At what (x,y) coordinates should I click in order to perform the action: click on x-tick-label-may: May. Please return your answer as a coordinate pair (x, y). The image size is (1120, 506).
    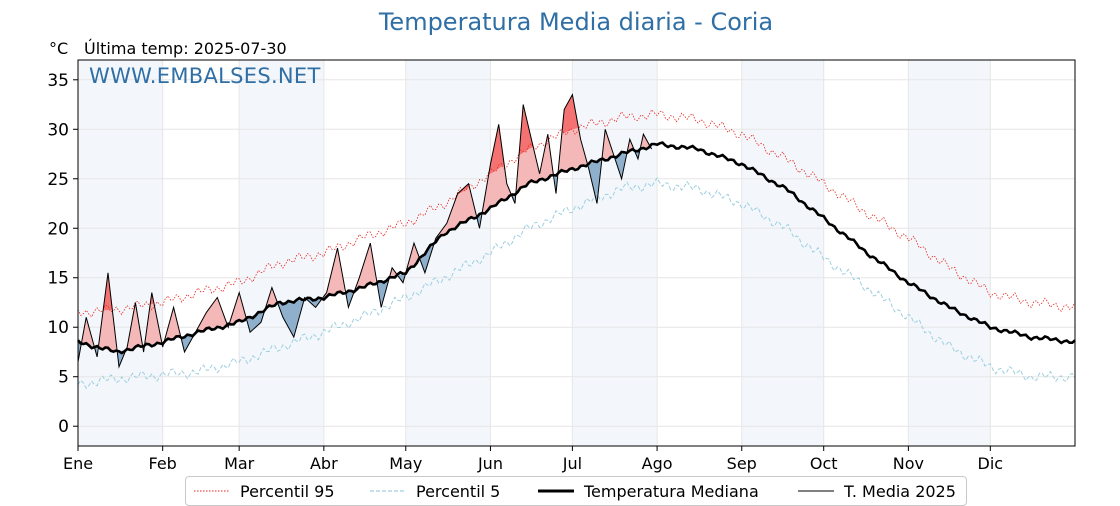
    Looking at the image, I should click on (405, 463).